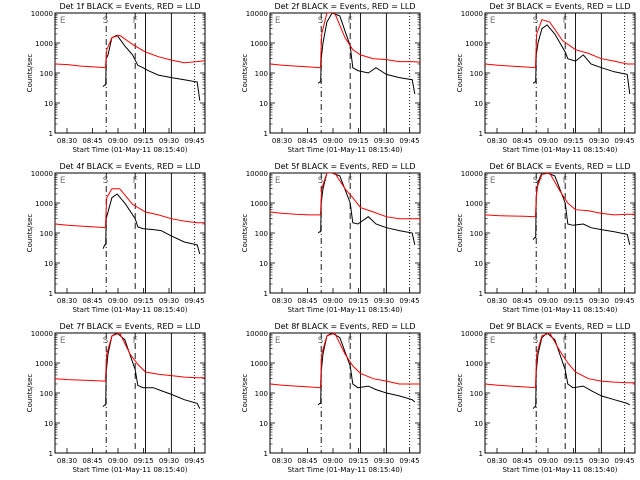  Describe the element at coordinates (129, 326) in the screenshot. I see `panel-title: Det 7f BLACK = Events, RED = LLD` at that location.